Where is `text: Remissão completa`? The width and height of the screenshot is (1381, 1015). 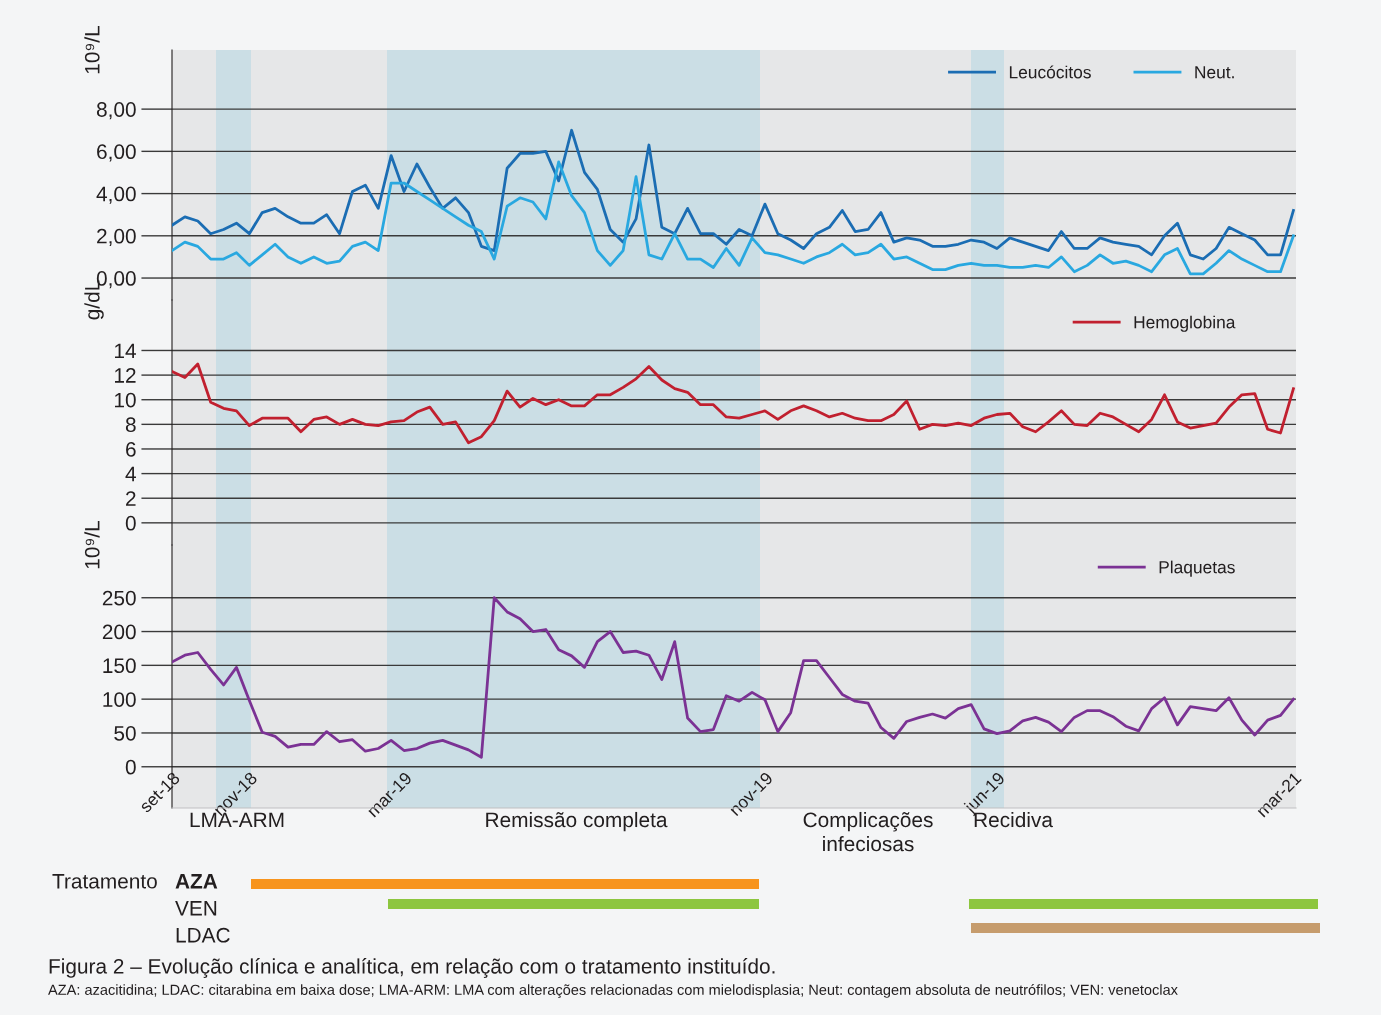
text: Remissão completa is located at coordinates (577, 821).